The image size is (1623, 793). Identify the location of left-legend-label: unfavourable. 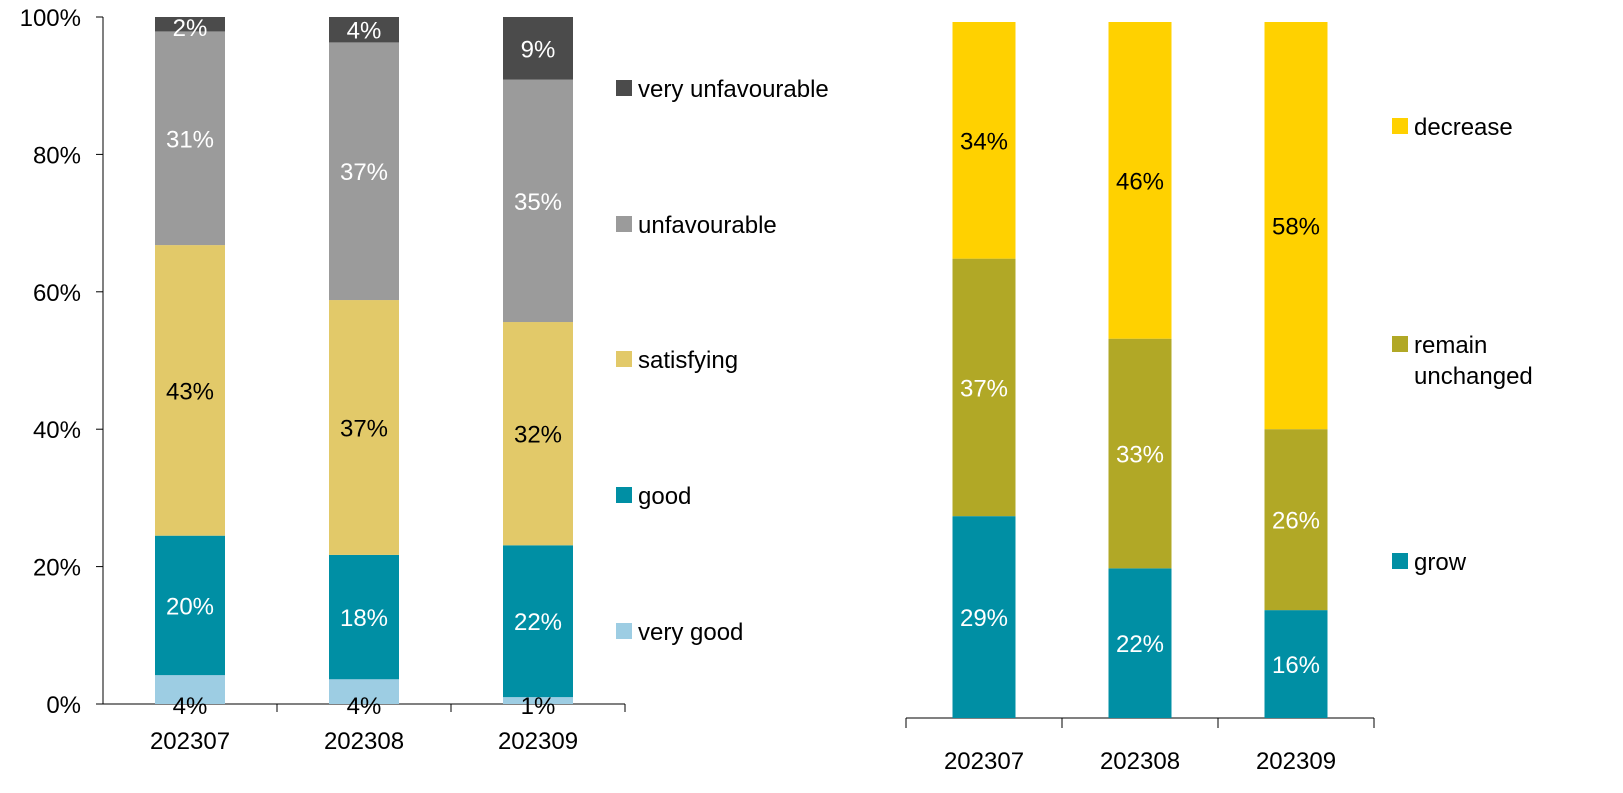
(707, 225).